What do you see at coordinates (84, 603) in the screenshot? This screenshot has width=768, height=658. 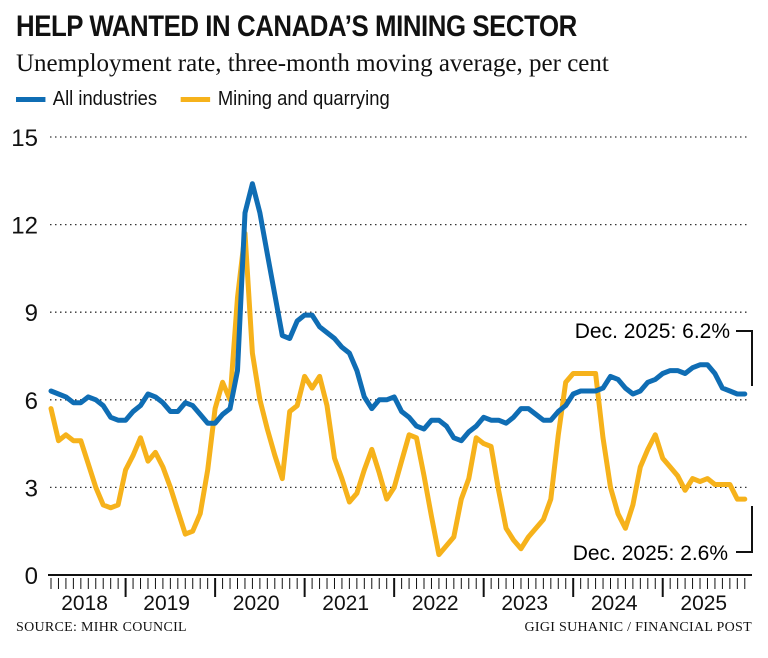 I see `x-tick-label: 2018` at bounding box center [84, 603].